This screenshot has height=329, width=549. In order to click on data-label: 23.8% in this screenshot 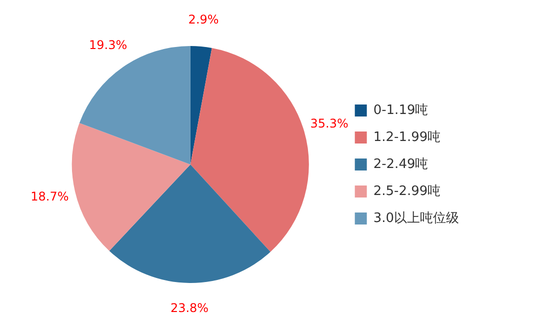, I will do `click(189, 308)`.